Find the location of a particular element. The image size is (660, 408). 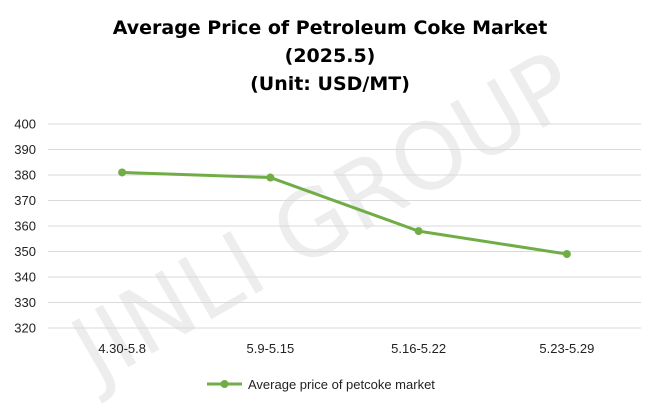

chart-title-line-1: Average Price of Petroleum Coke Market is located at coordinates (330, 28).